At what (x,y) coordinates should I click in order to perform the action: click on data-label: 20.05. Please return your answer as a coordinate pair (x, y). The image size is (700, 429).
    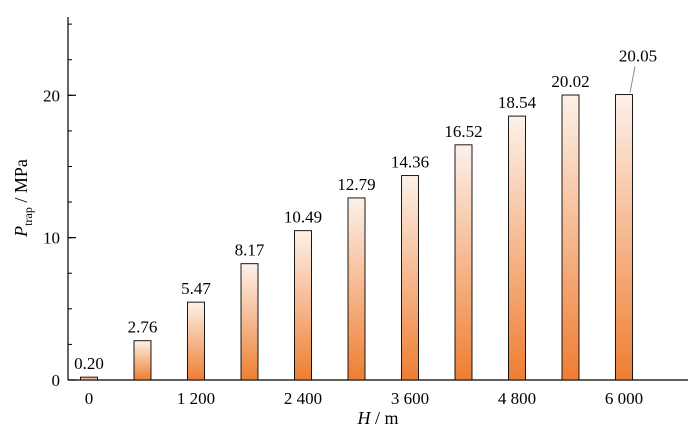
    Looking at the image, I should click on (638, 56).